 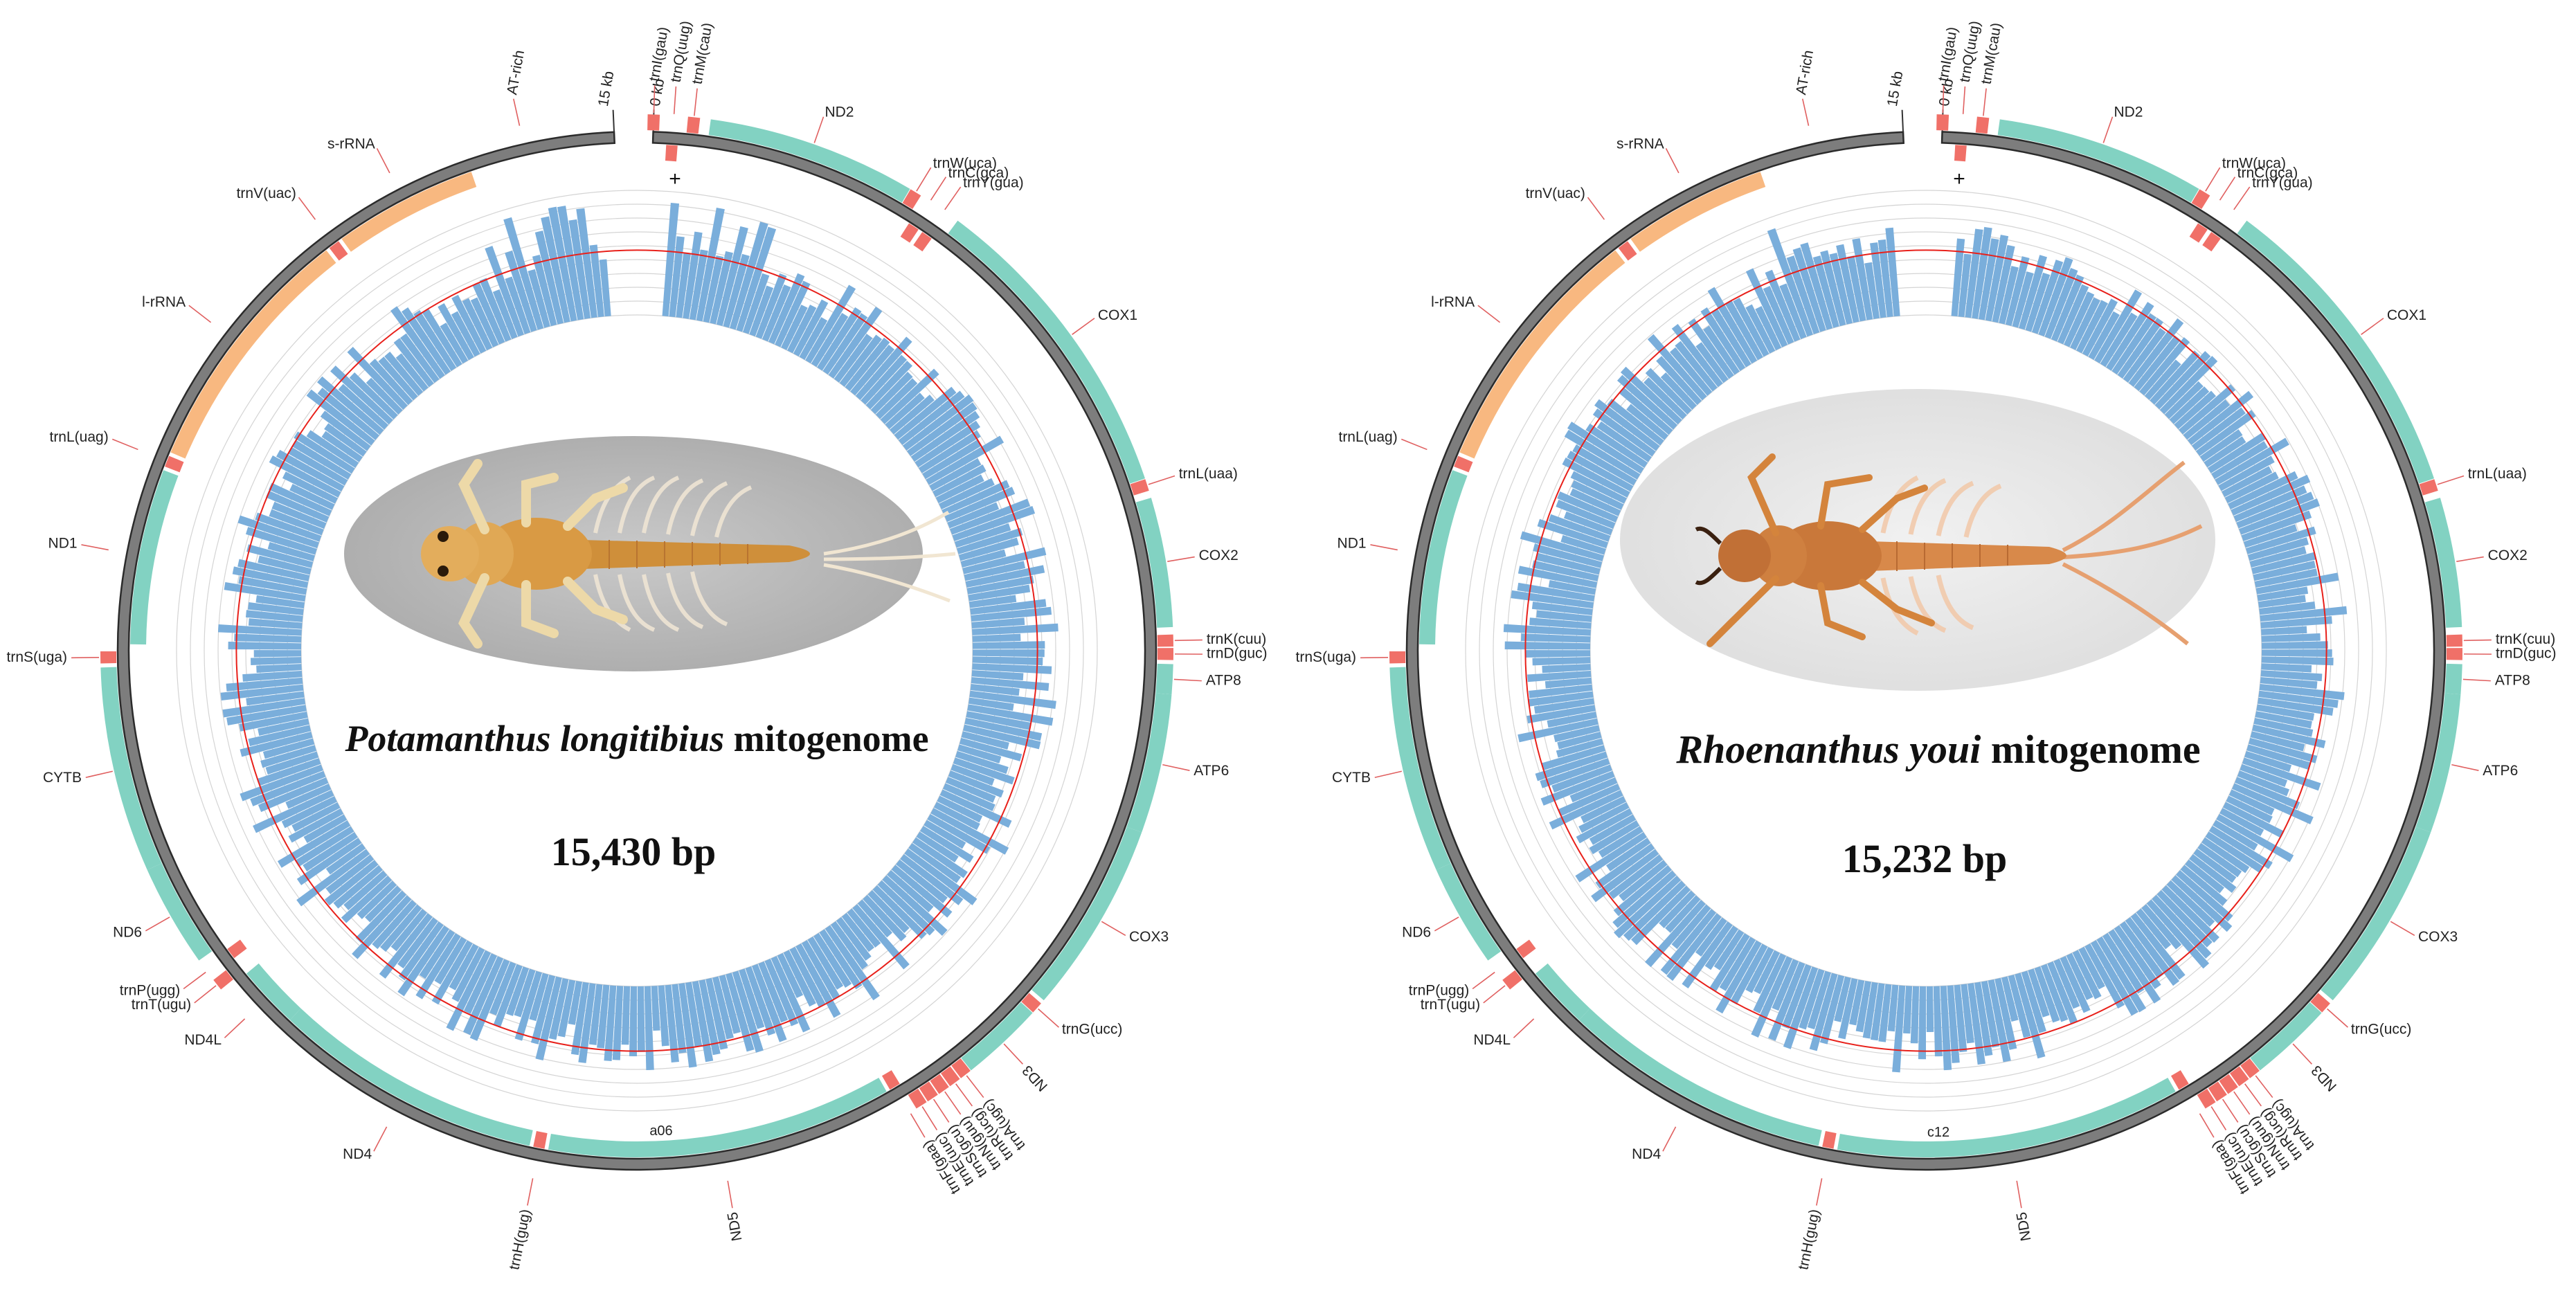 I want to click on species-name-right: Rhoenanthus youi, so click(x=1828, y=749).